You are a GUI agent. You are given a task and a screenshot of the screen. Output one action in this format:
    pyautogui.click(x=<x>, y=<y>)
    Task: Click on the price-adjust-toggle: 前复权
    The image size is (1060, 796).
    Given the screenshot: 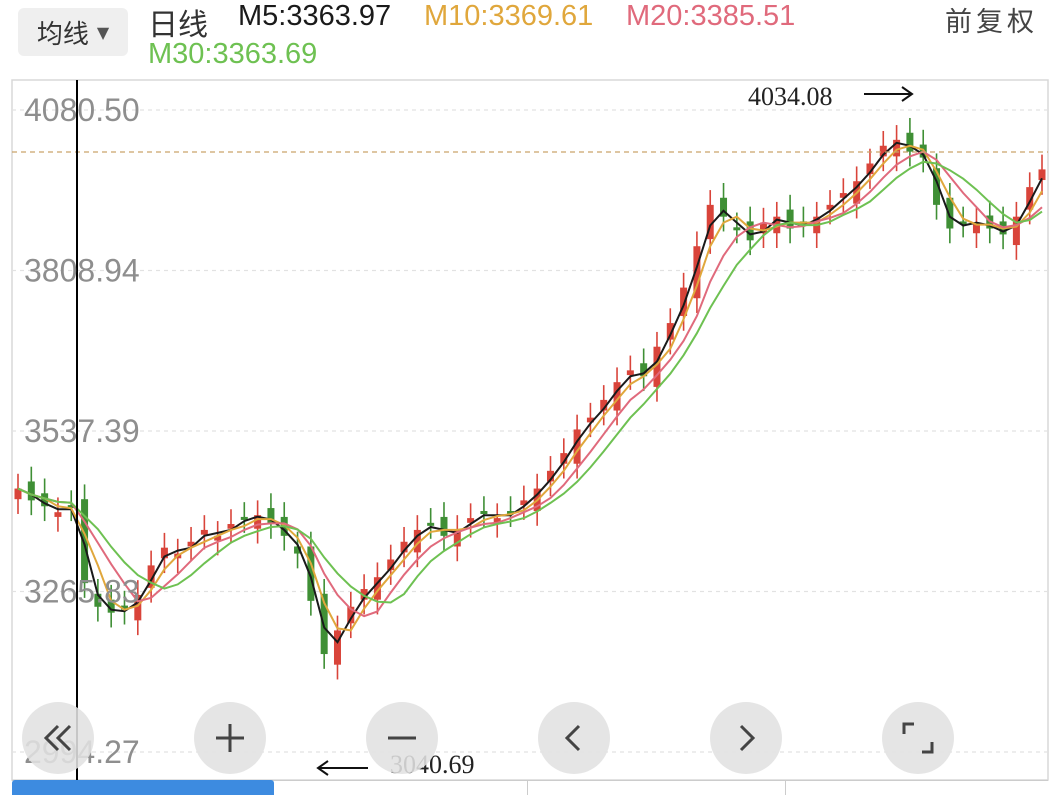 What is the action you would take?
    pyautogui.click(x=991, y=22)
    